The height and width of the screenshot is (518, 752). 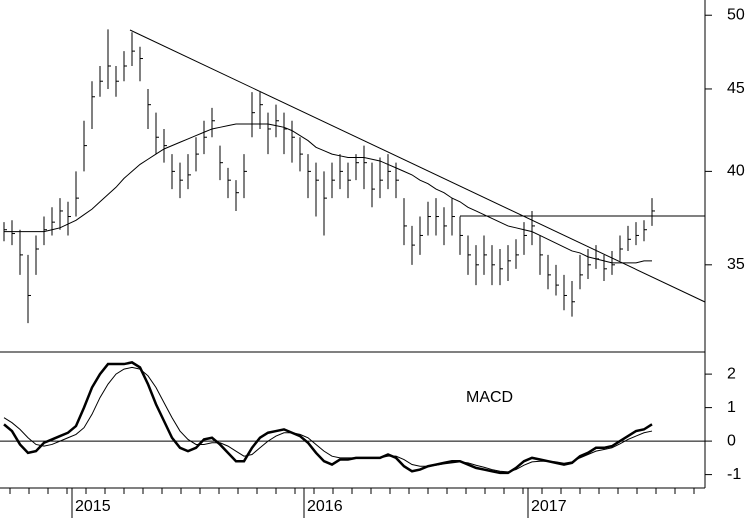 I want to click on y-tick-label: 1, so click(x=731, y=407).